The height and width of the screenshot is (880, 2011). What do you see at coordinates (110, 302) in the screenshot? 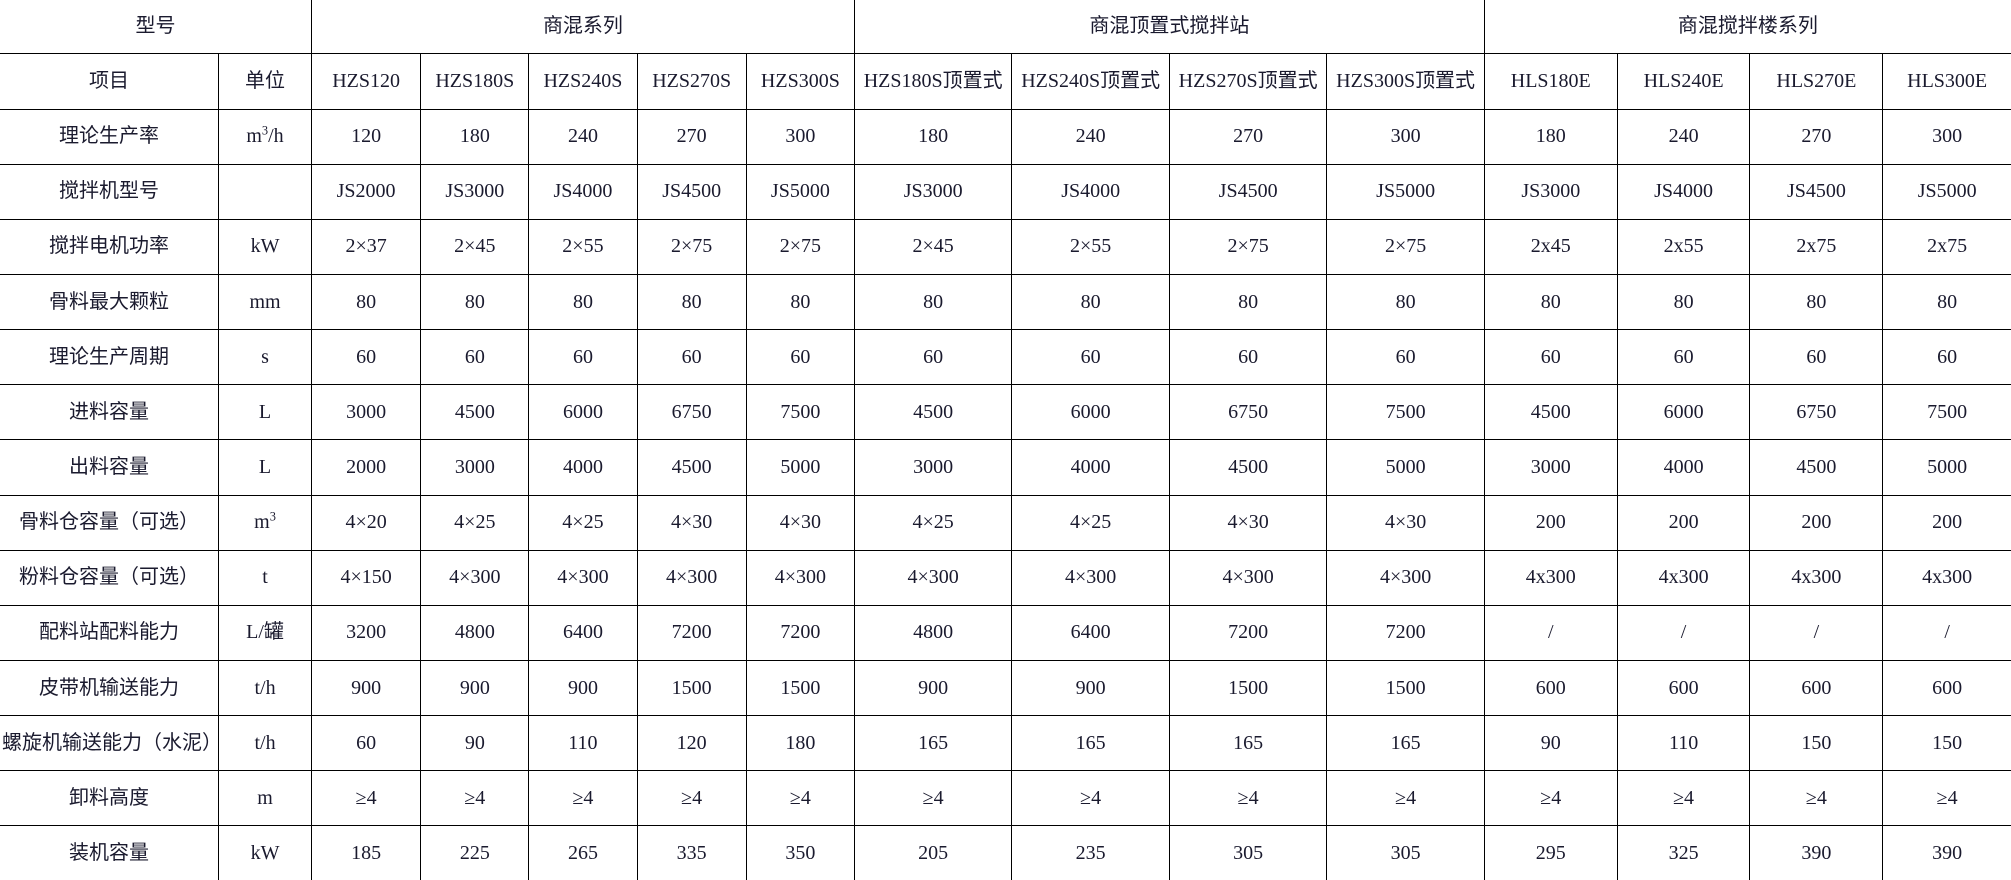
I see `row-label: 骨料最大颗粒` at bounding box center [110, 302].